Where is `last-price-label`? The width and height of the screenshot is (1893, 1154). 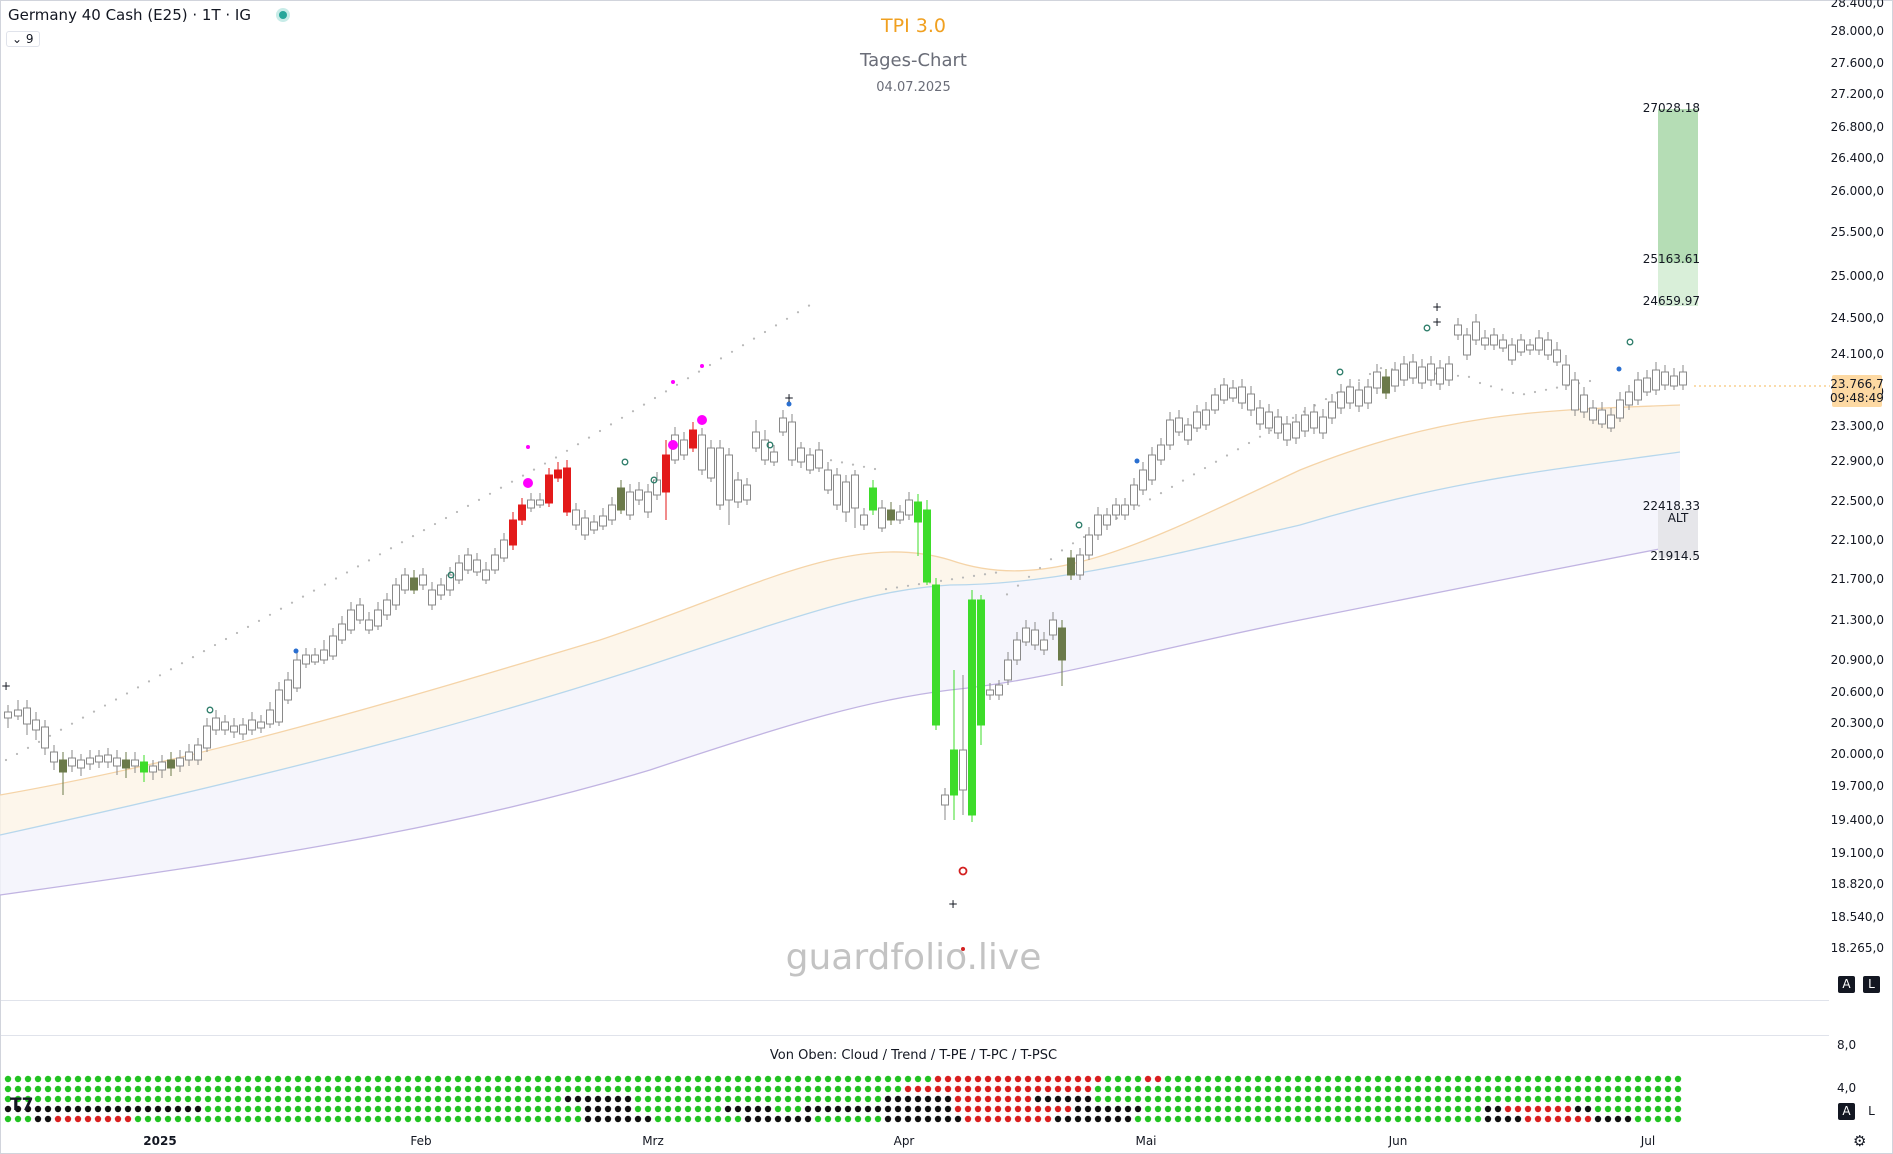
last-price-label is located at coordinates (1857, 391).